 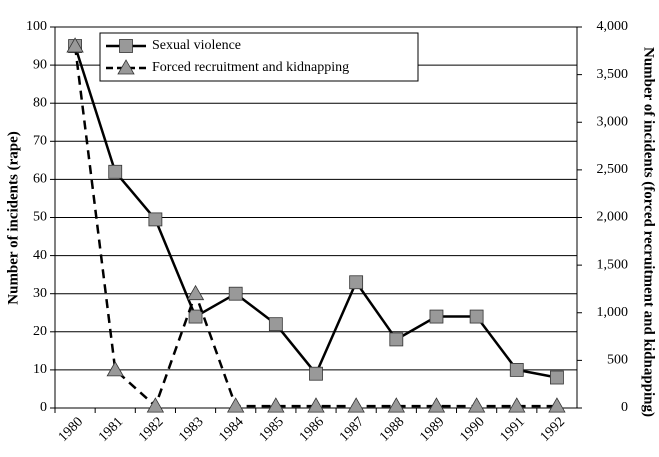 What do you see at coordinates (512, 429) in the screenshot?
I see `x-tick-label: 1991` at bounding box center [512, 429].